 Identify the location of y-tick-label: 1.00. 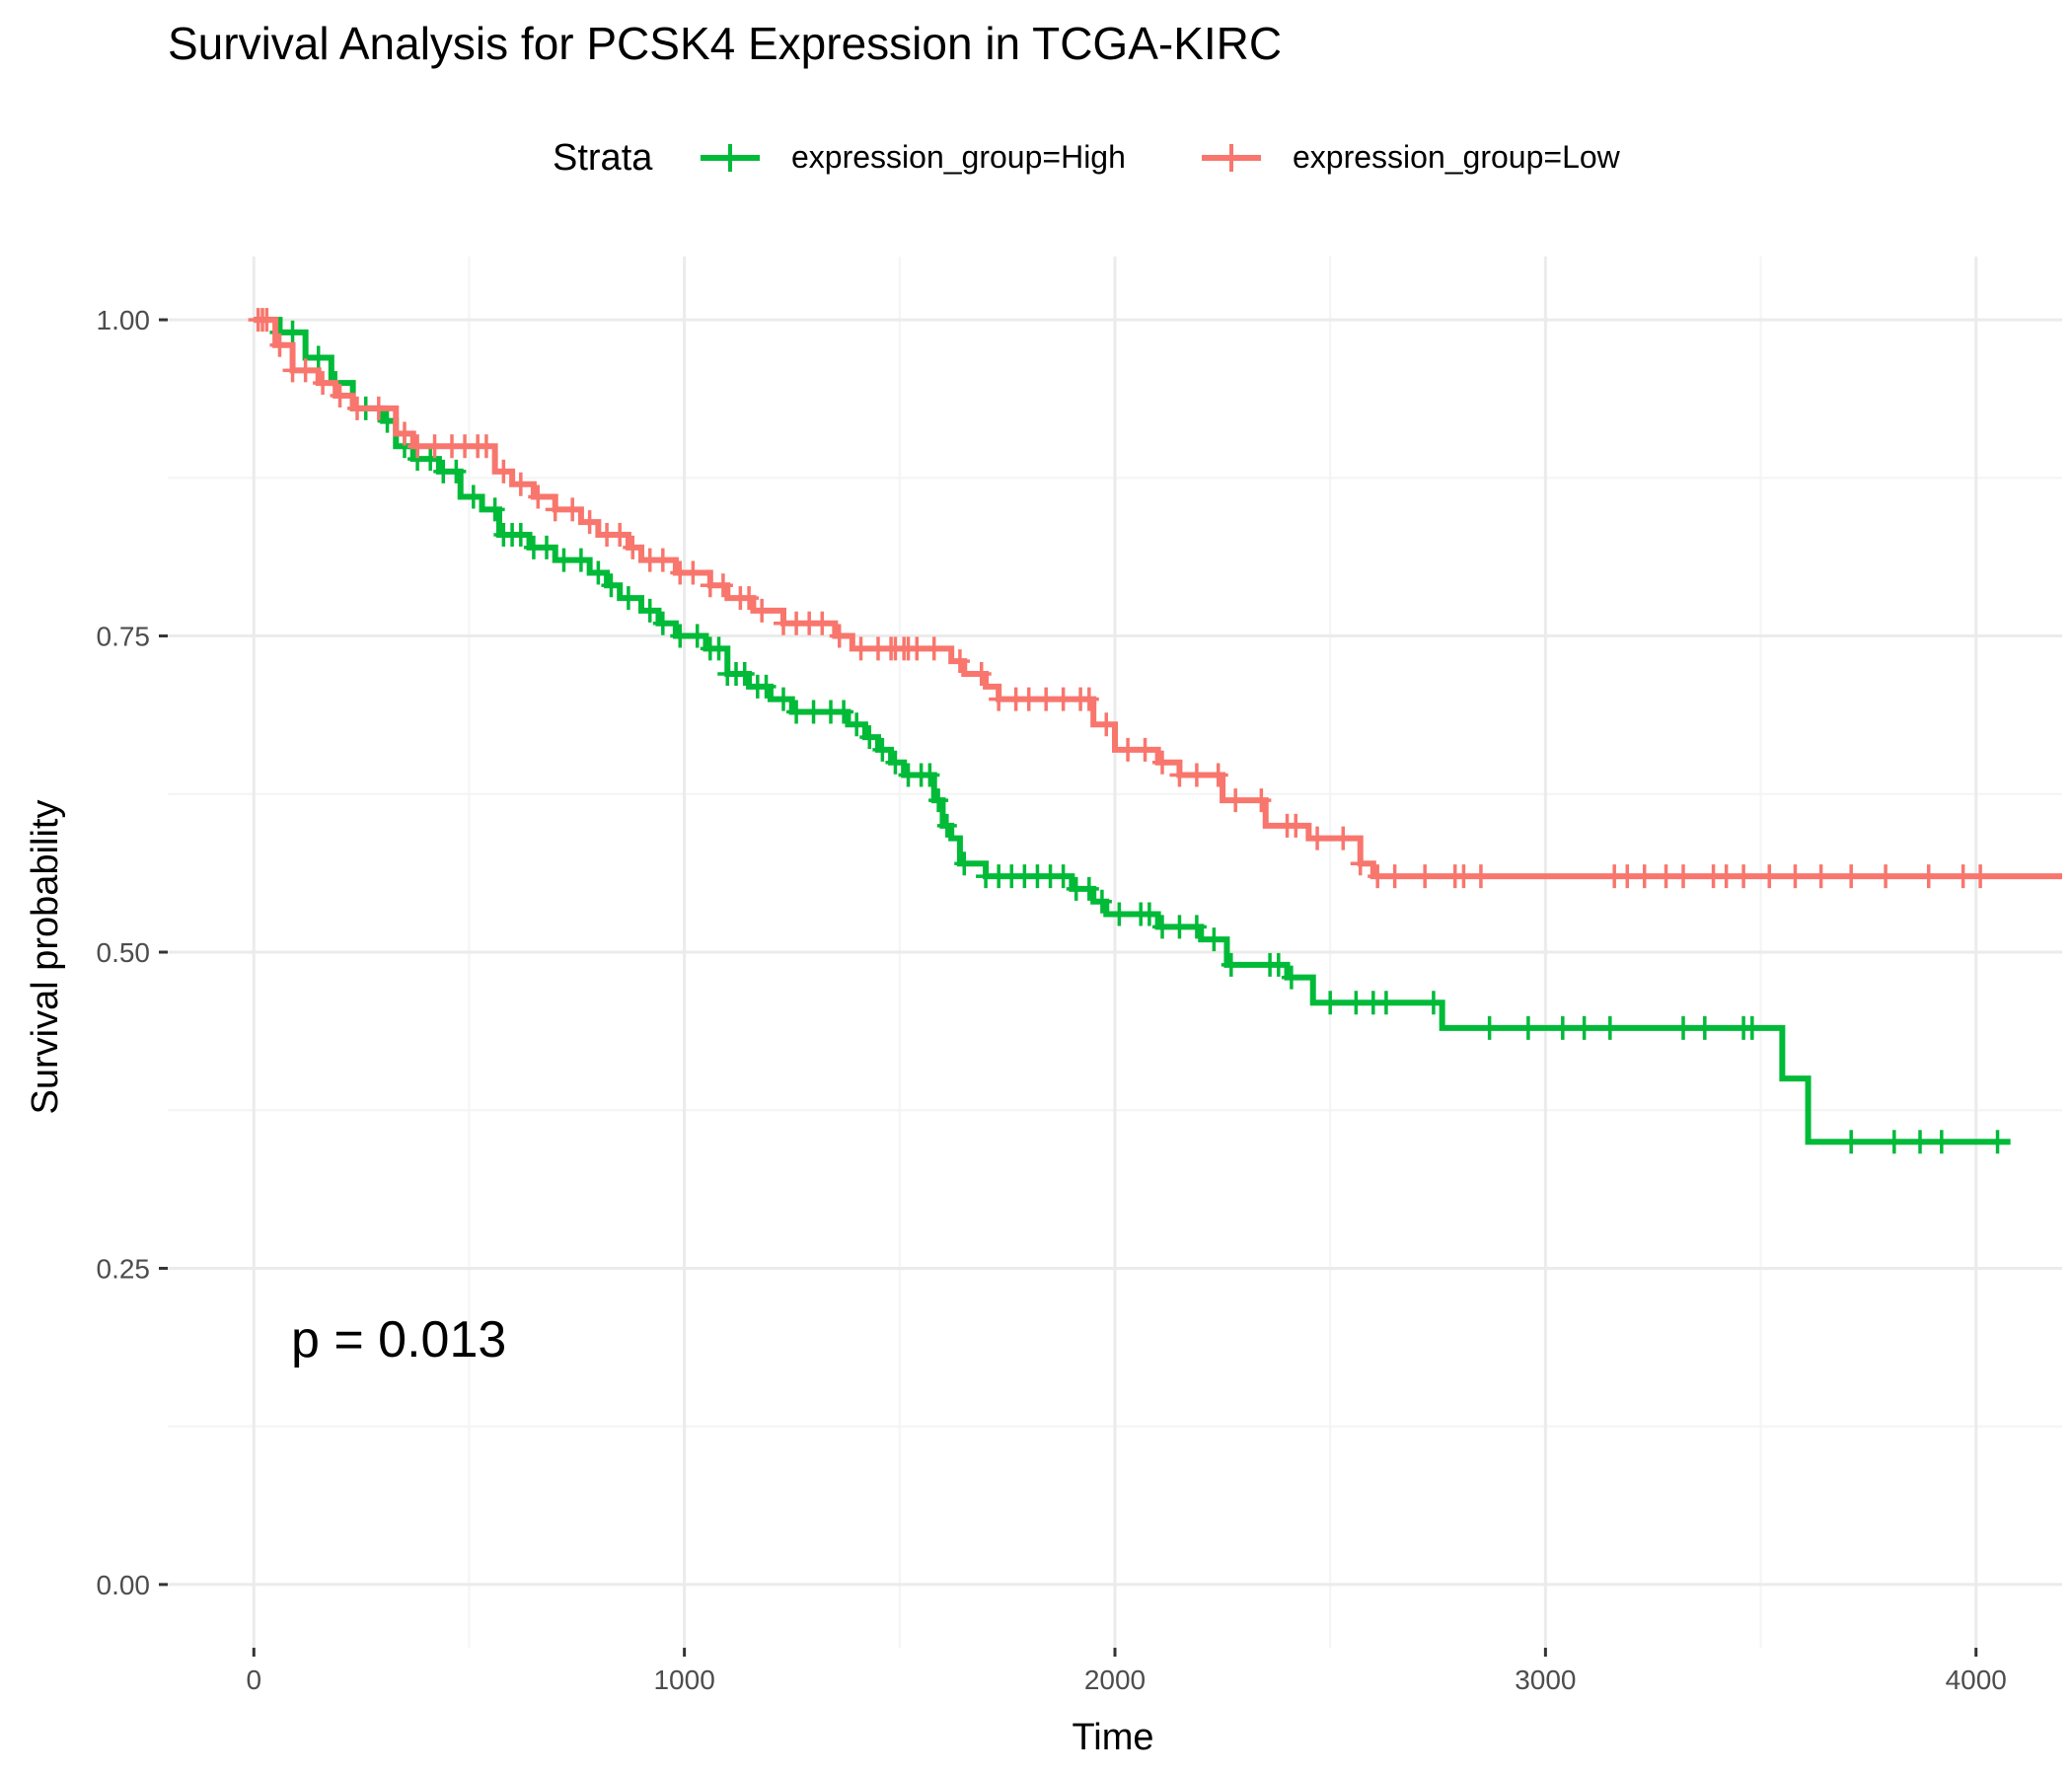
(124, 320).